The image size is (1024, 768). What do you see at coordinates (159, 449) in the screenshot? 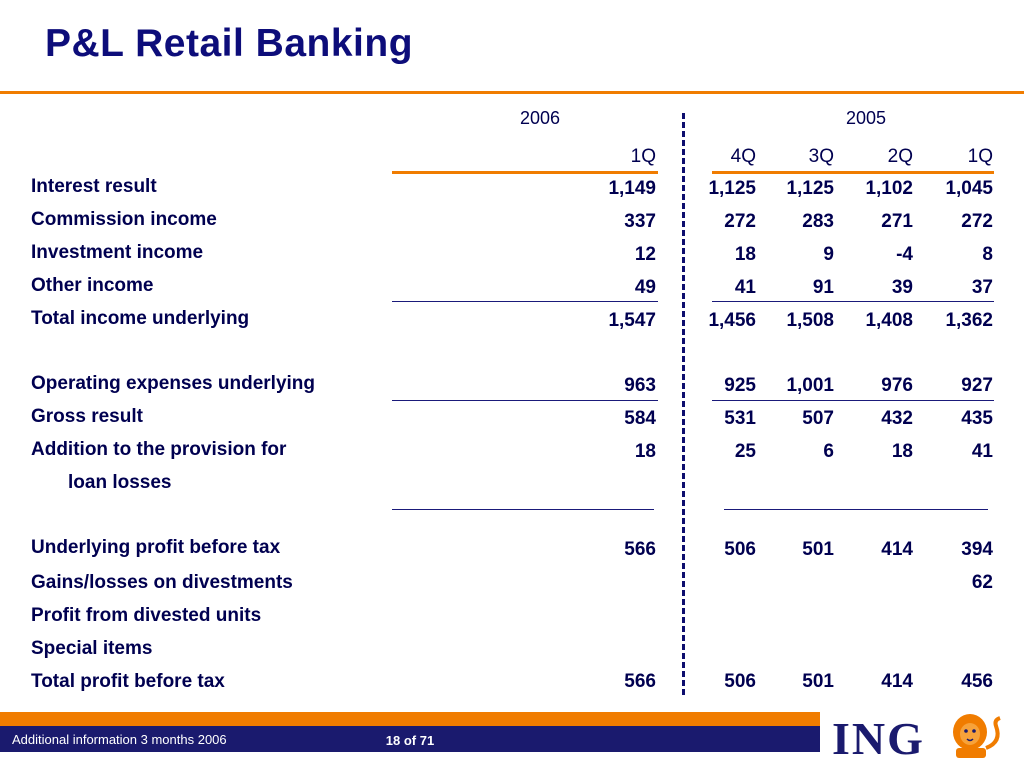
I see `row-label: Addition to the provision for` at bounding box center [159, 449].